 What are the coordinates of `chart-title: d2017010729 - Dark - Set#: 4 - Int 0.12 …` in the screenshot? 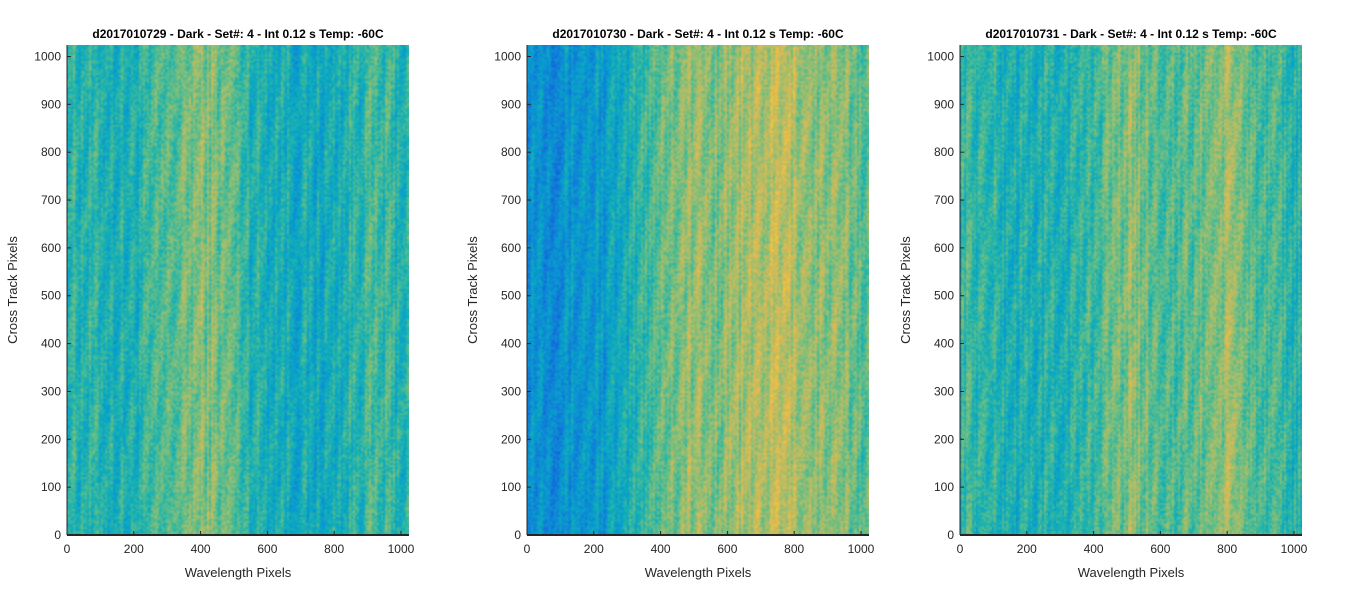 It's located at (238, 34).